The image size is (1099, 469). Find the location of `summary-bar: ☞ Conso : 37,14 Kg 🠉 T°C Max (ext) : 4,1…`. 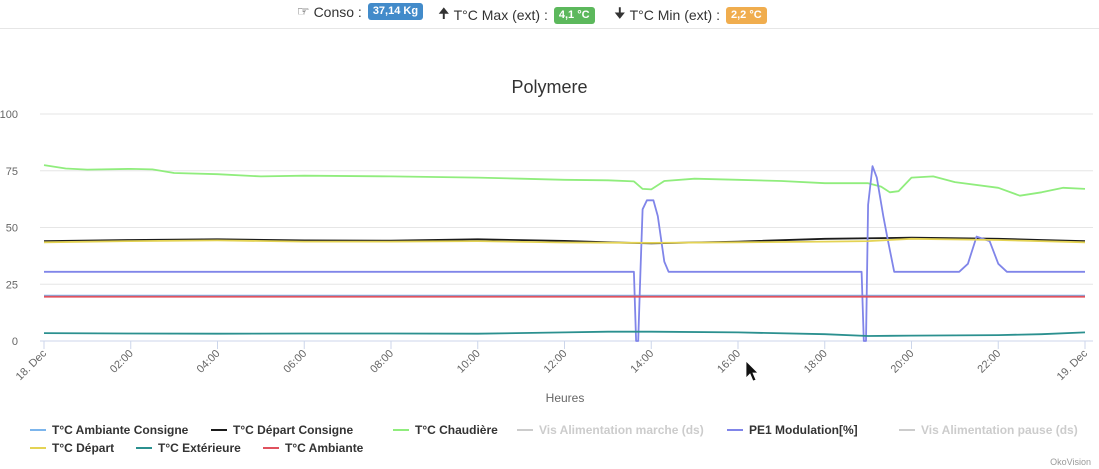

summary-bar: ☞ Conso : 37,14 Kg 🠉 T°C Max (ext) : 4,1… is located at coordinates (549, 14).